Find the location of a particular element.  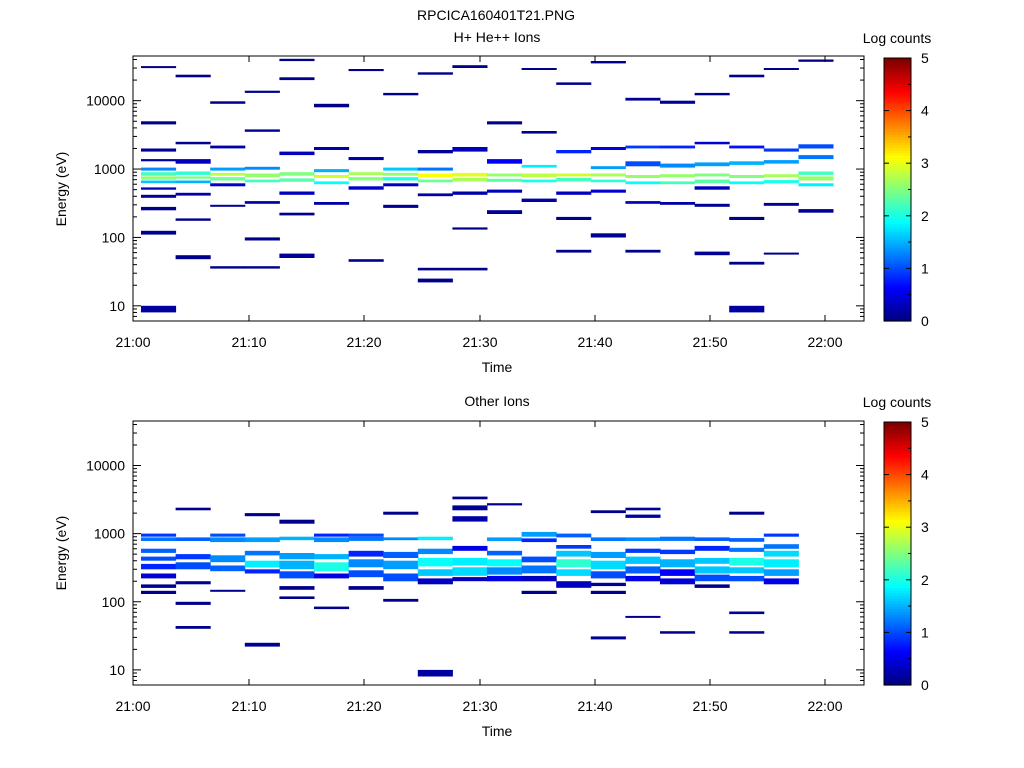

y-tick-label: 100 is located at coordinates (114, 602).